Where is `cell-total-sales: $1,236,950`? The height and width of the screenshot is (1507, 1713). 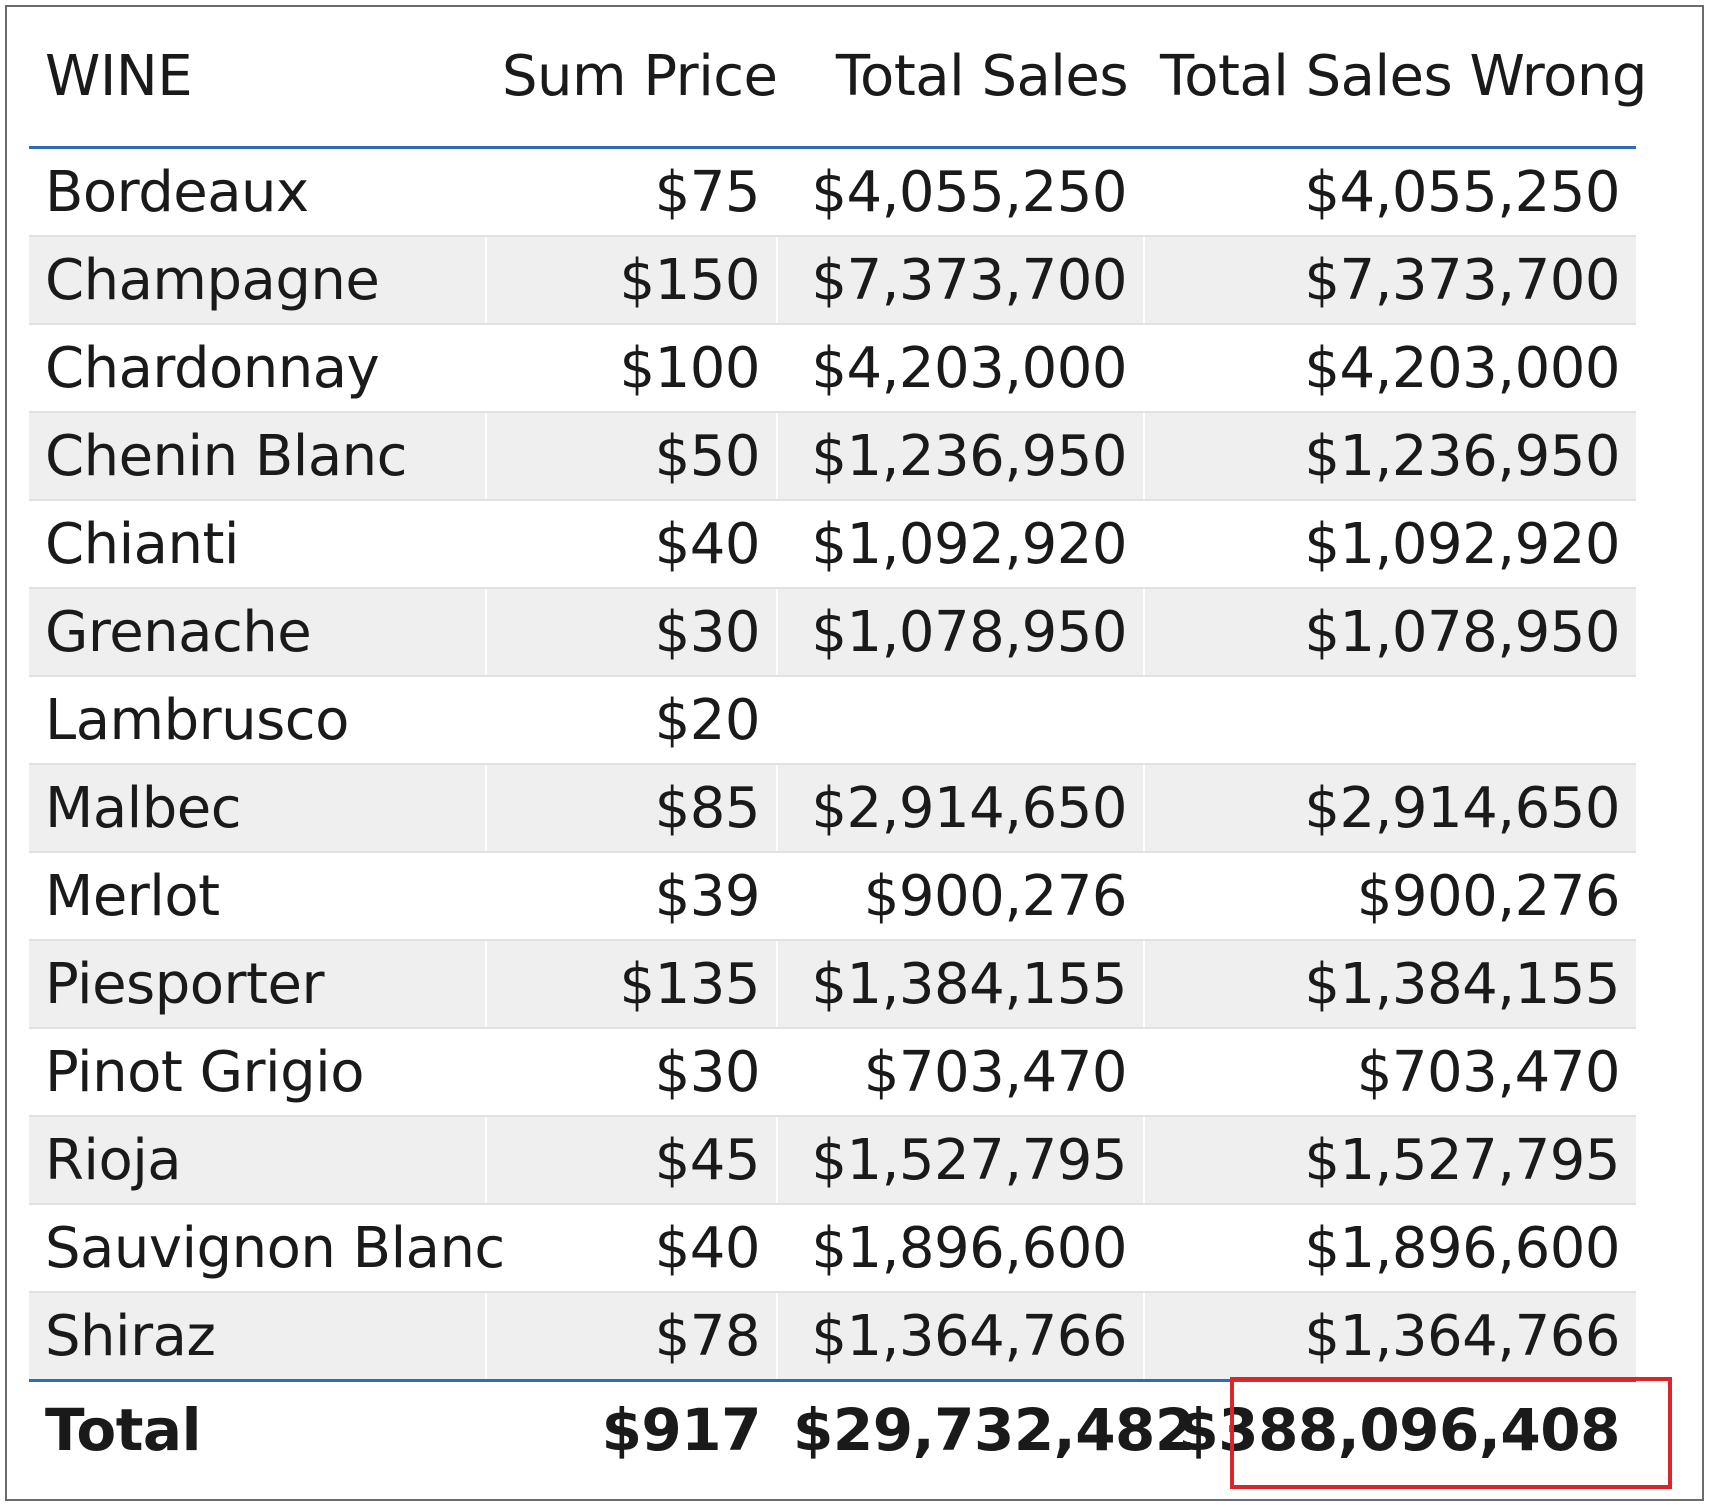 cell-total-sales: $1,236,950 is located at coordinates (960, 456).